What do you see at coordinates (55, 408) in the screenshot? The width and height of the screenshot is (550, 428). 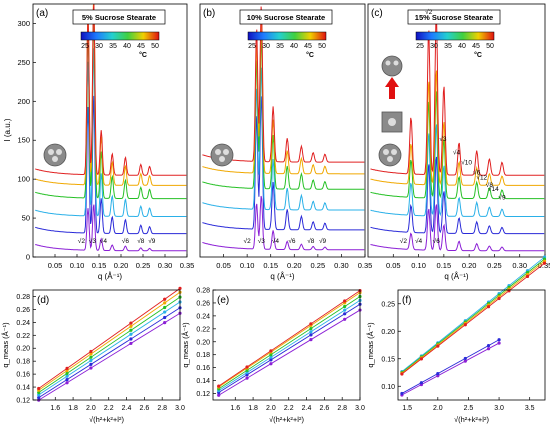 I see `x-tick-label: 1.6` at bounding box center [55, 408].